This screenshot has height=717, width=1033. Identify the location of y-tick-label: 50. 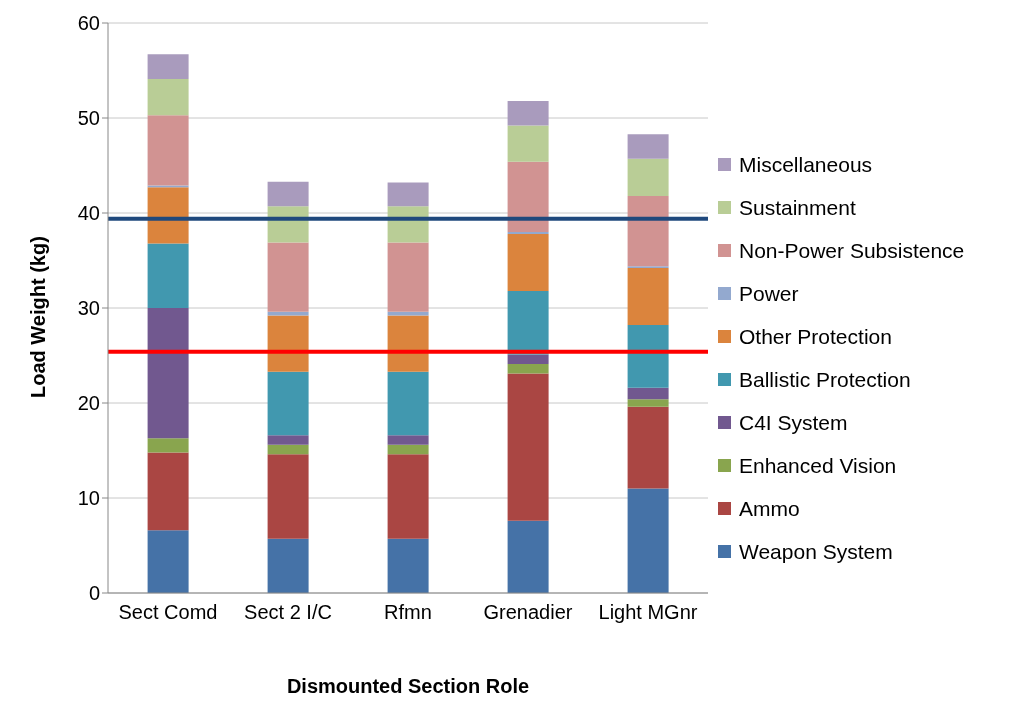
(88, 118).